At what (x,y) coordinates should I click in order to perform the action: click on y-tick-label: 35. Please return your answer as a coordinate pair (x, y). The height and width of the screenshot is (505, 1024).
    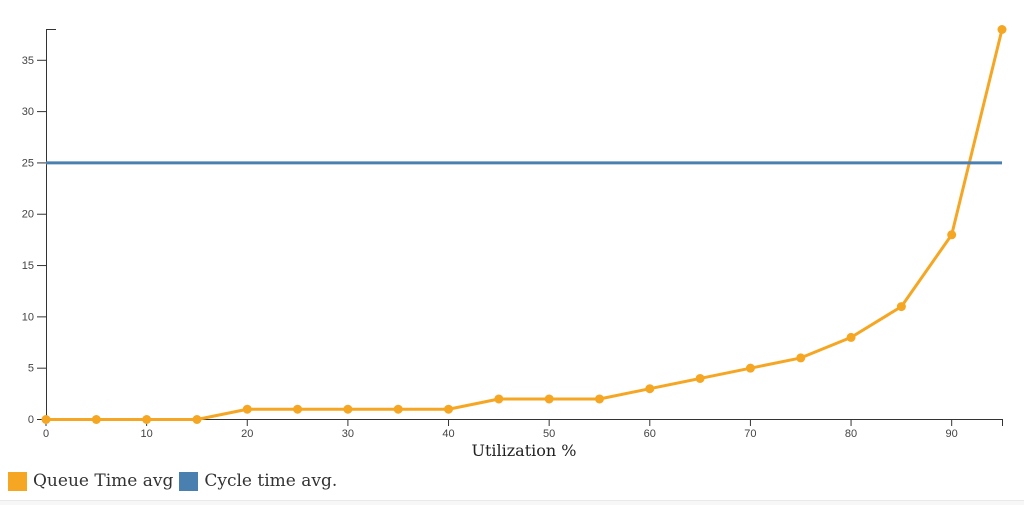
    Looking at the image, I should click on (28, 61).